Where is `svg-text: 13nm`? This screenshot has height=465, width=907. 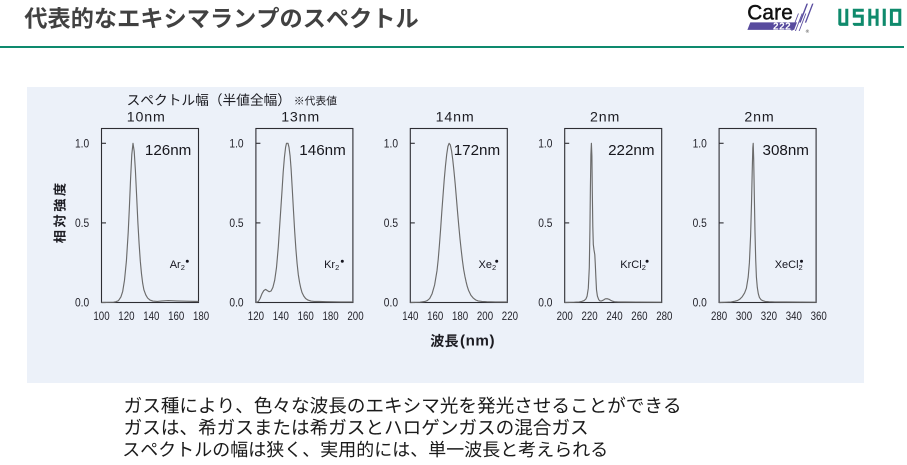 svg-text: 13nm is located at coordinates (300, 118).